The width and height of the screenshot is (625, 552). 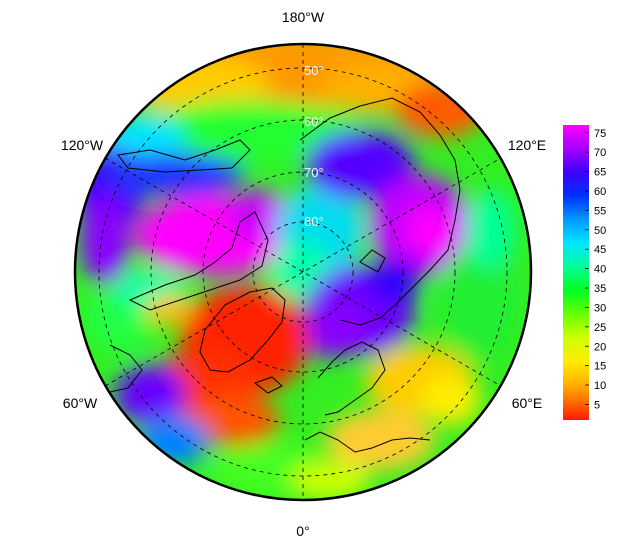 What do you see at coordinates (600, 289) in the screenshot?
I see `colorbar-tick-label: 35` at bounding box center [600, 289].